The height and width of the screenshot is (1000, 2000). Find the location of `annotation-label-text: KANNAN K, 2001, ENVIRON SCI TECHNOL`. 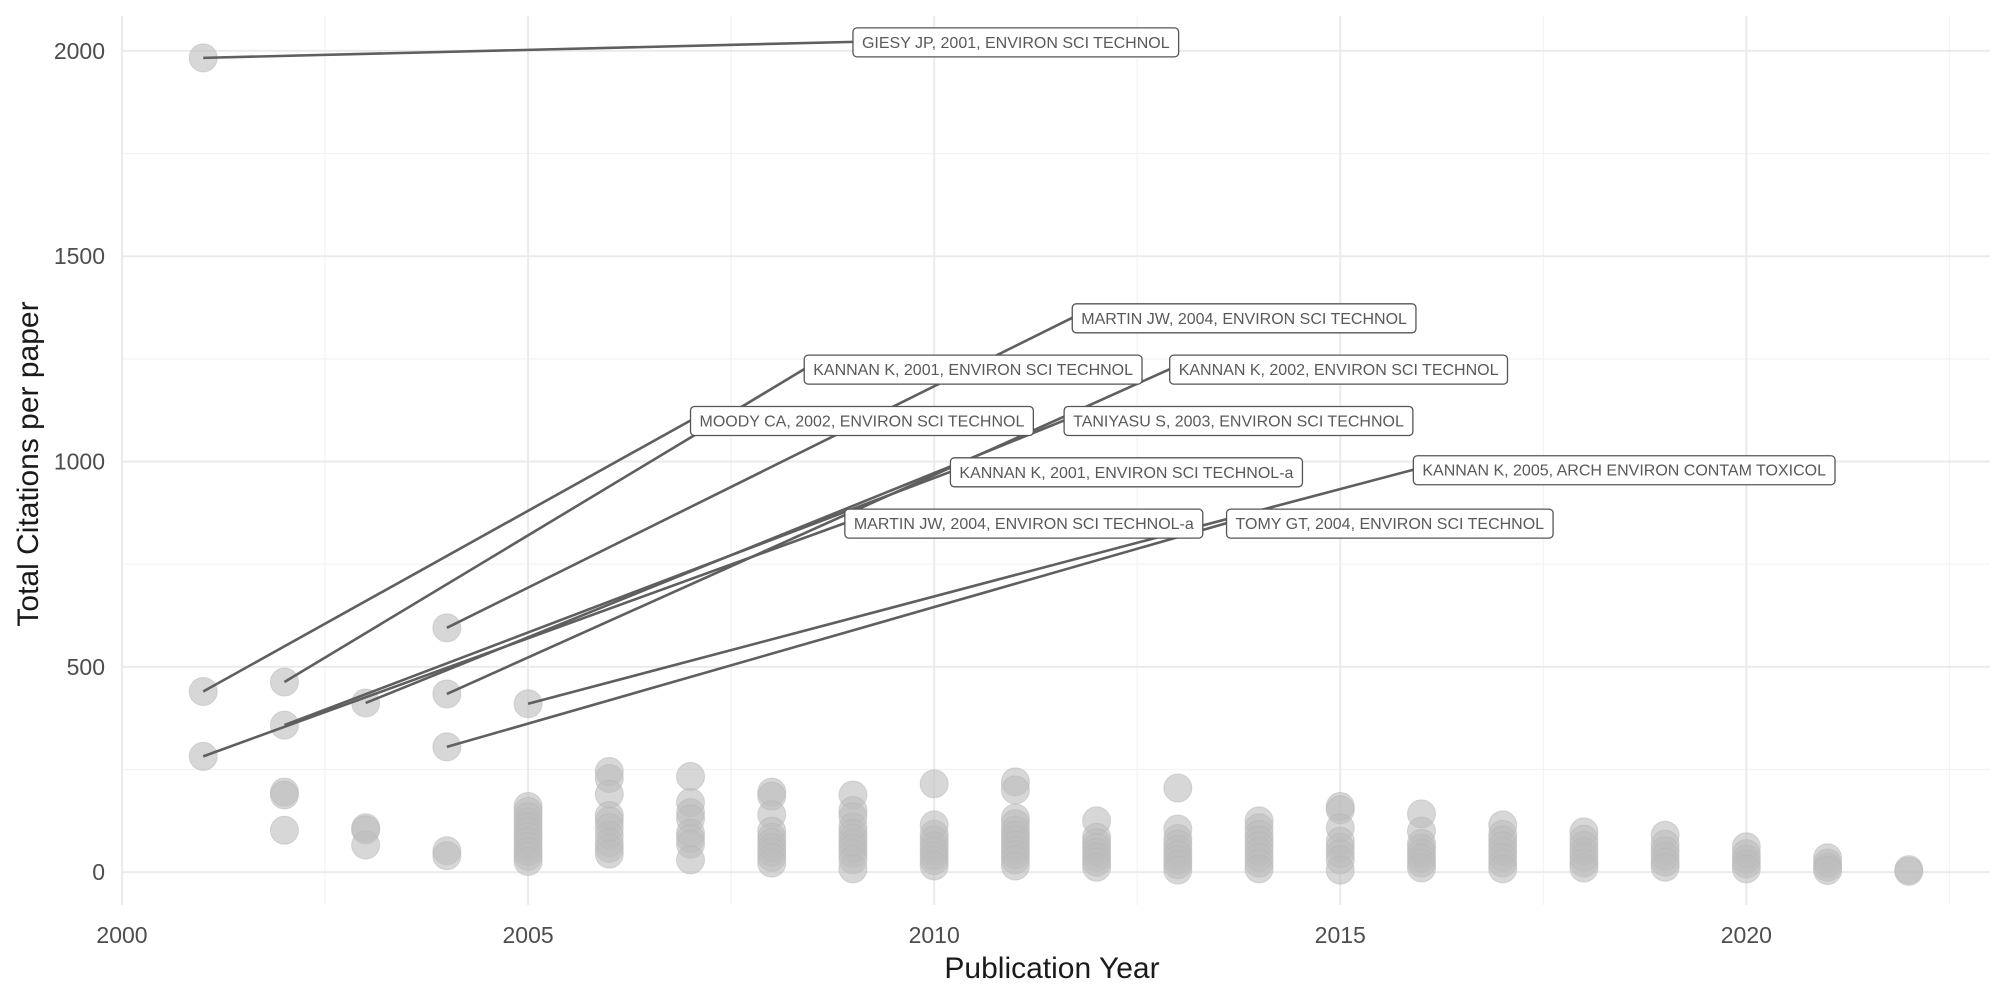

annotation-label-text: KANNAN K, 2001, ENVIRON SCI TECHNOL is located at coordinates (973, 370).